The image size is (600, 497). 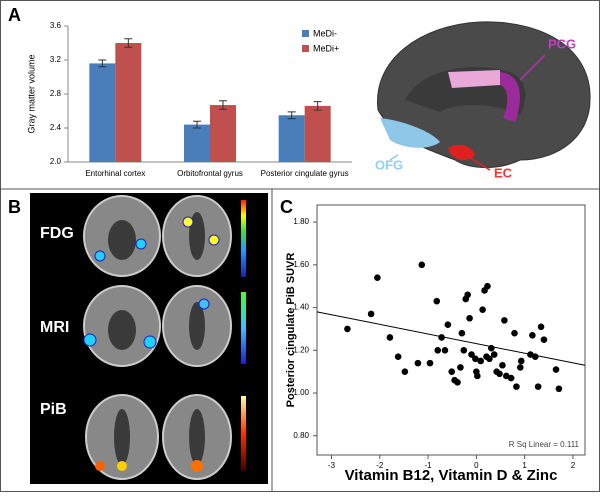 I want to click on modality-label: PiB, so click(x=53, y=409).